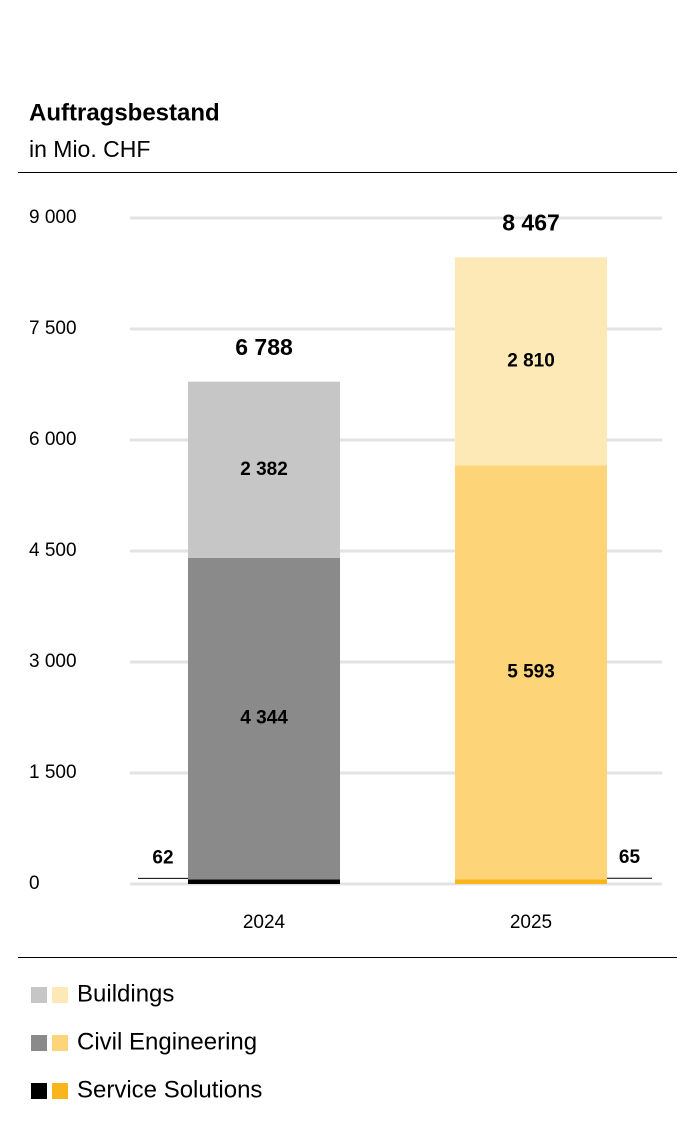 The width and height of the screenshot is (700, 1122). What do you see at coordinates (53, 550) in the screenshot?
I see `y-tick-label: 4 500` at bounding box center [53, 550].